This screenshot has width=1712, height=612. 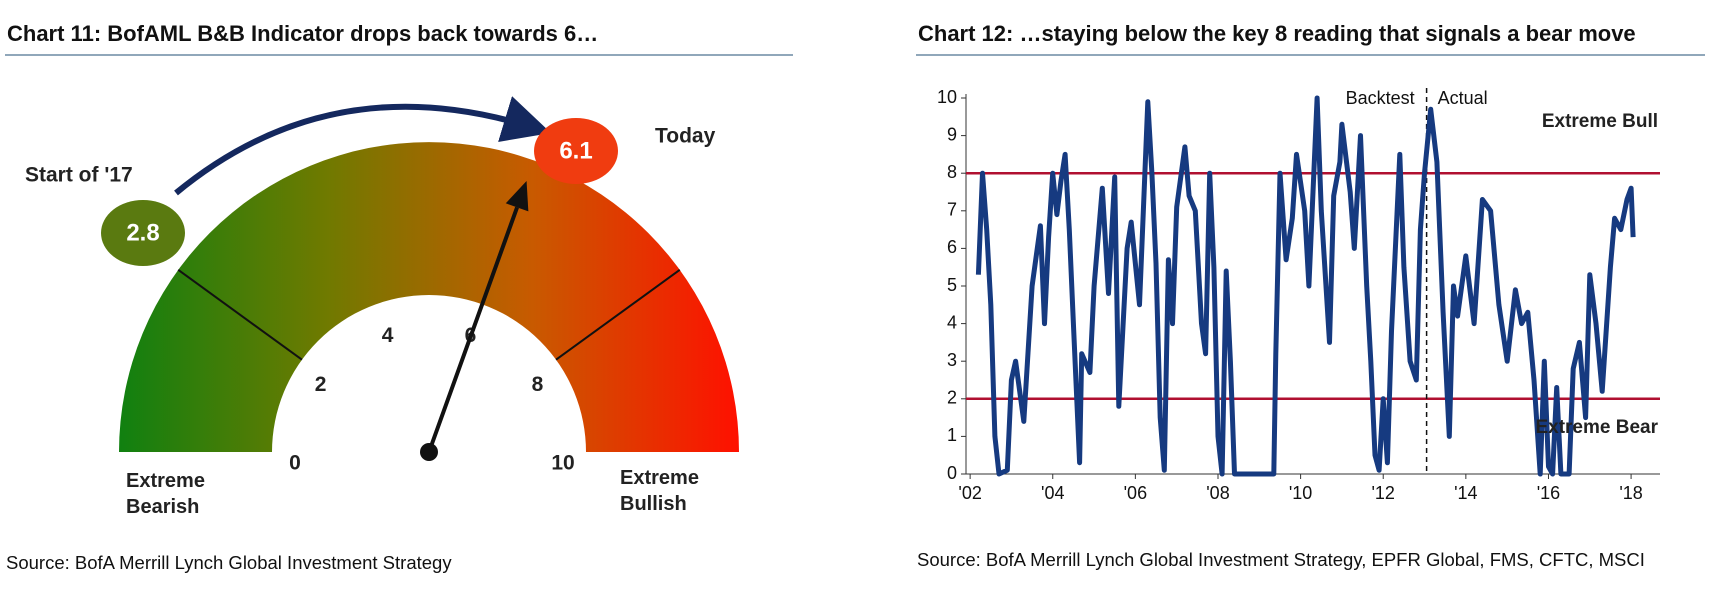 What do you see at coordinates (685, 136) in the screenshot?
I see `marker-label: Today` at bounding box center [685, 136].